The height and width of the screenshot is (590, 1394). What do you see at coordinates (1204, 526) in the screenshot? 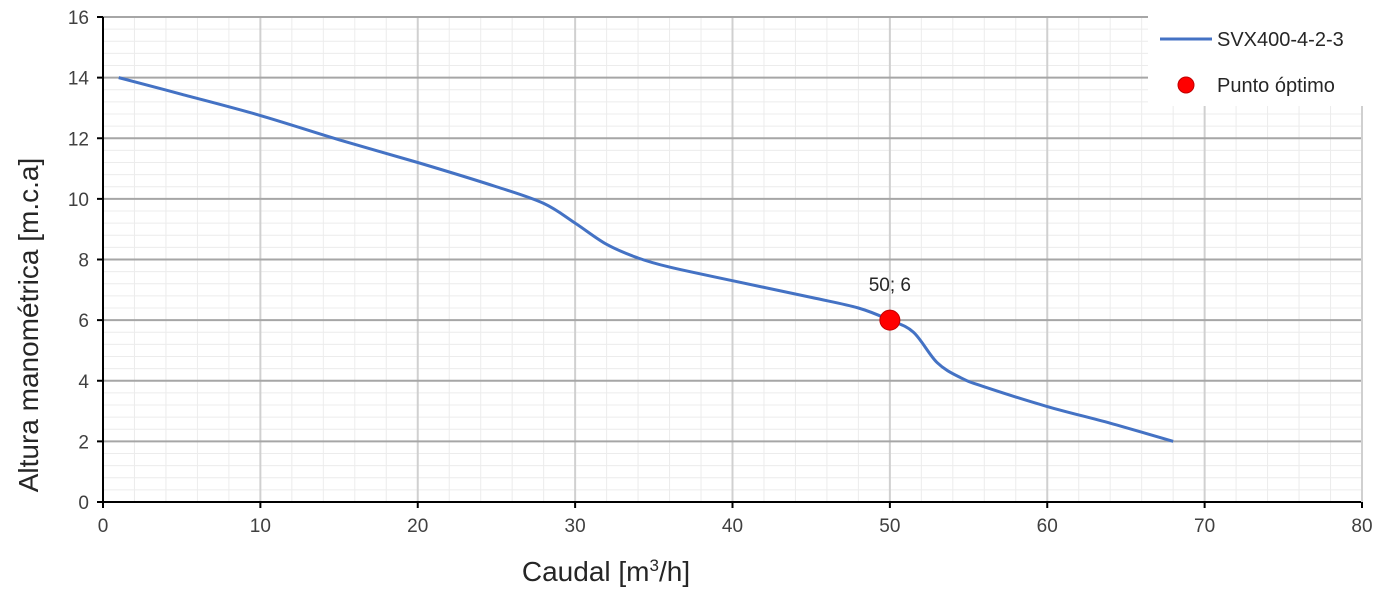
I see `x-tick-label: 70` at bounding box center [1204, 526].